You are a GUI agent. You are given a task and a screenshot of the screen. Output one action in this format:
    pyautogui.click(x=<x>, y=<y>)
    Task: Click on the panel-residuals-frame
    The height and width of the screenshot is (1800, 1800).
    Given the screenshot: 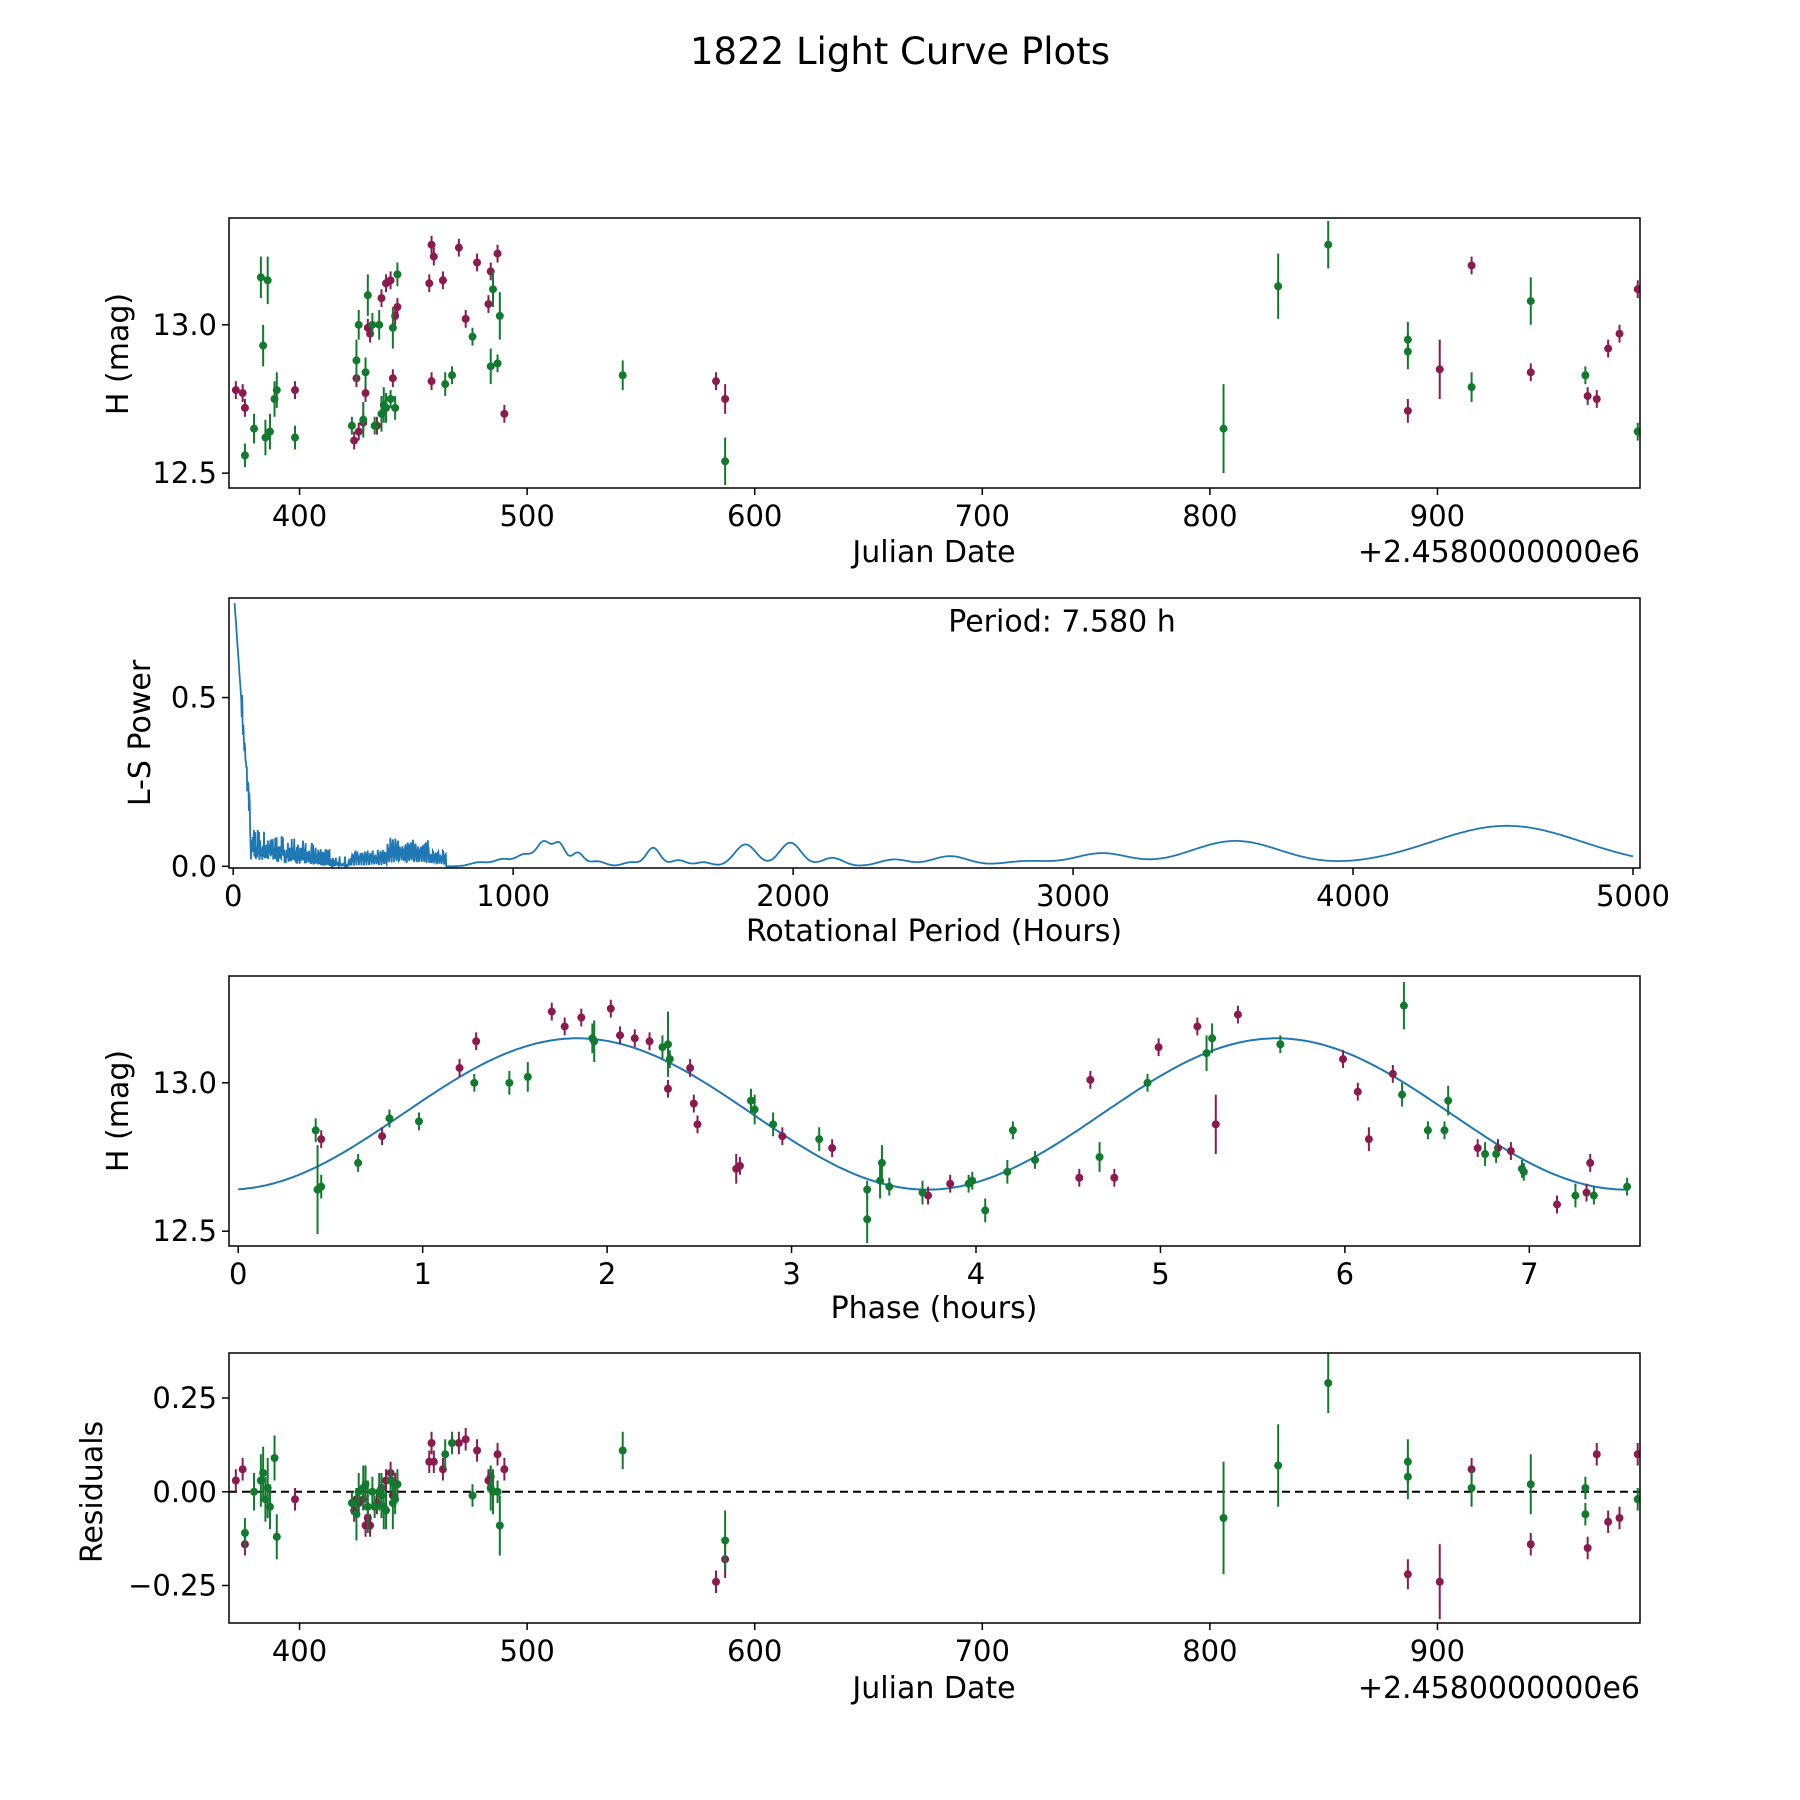 What is the action you would take?
    pyautogui.click(x=934, y=1488)
    